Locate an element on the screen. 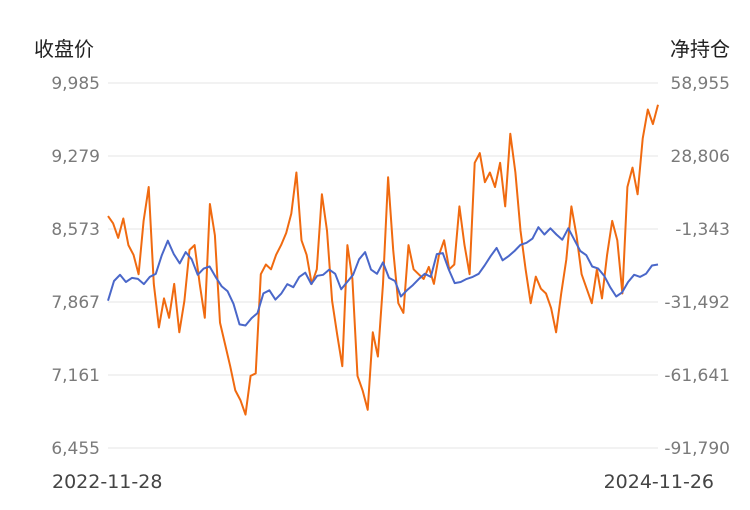 The width and height of the screenshot is (750, 510). series-line-closing-price is located at coordinates (383, 276).